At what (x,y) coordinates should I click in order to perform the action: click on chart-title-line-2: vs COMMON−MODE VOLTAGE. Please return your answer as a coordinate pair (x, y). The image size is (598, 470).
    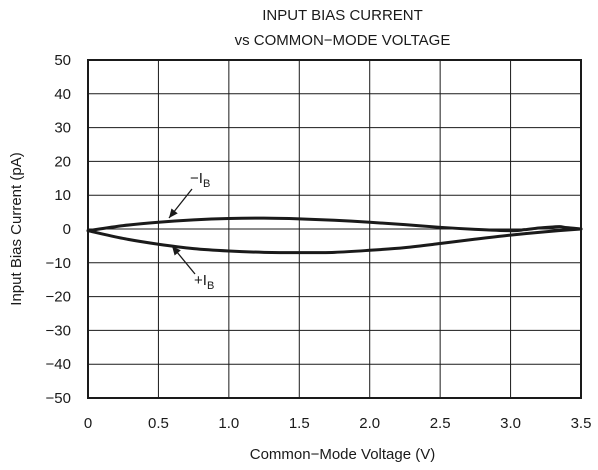
    Looking at the image, I should click on (343, 40).